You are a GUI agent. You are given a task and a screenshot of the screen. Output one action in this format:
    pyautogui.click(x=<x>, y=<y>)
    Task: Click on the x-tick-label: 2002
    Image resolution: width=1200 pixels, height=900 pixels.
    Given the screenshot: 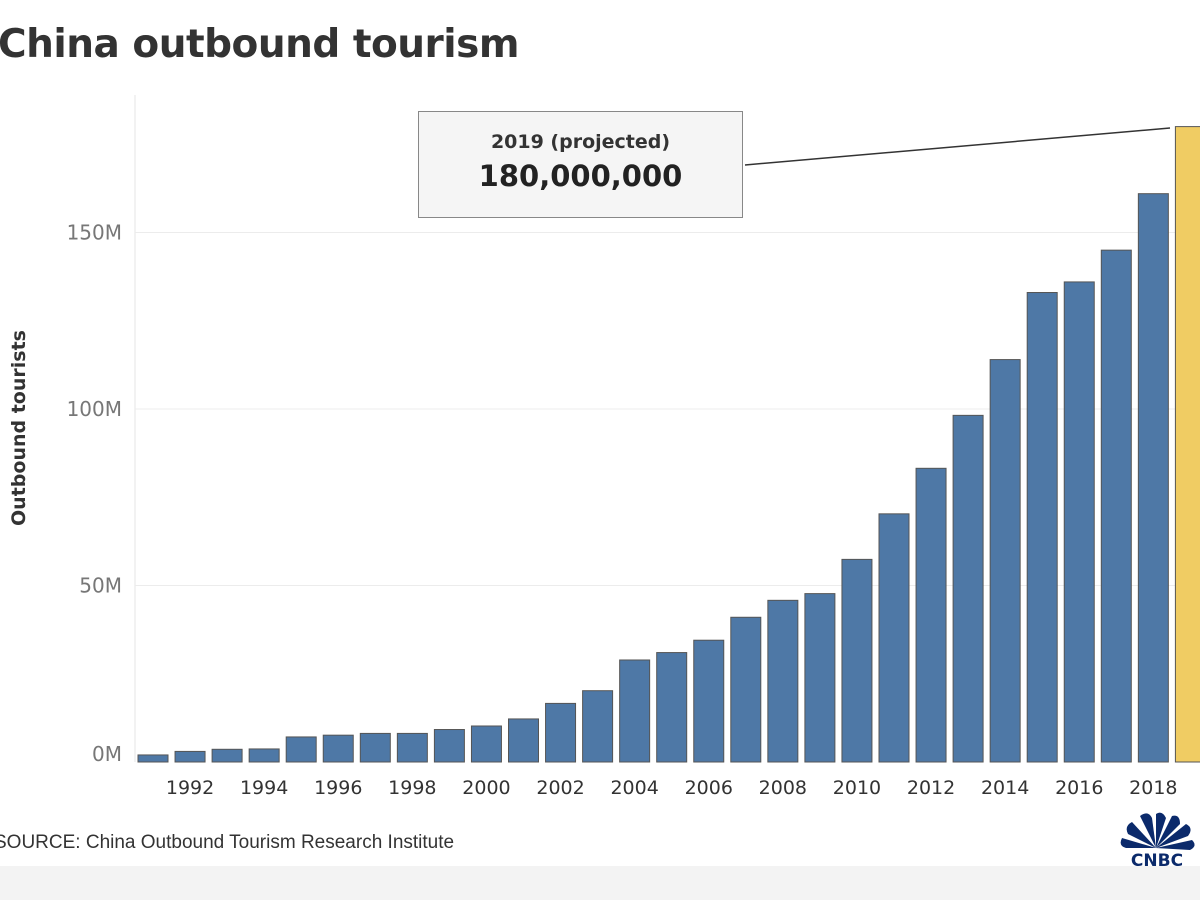 What is the action you would take?
    pyautogui.click(x=560, y=788)
    